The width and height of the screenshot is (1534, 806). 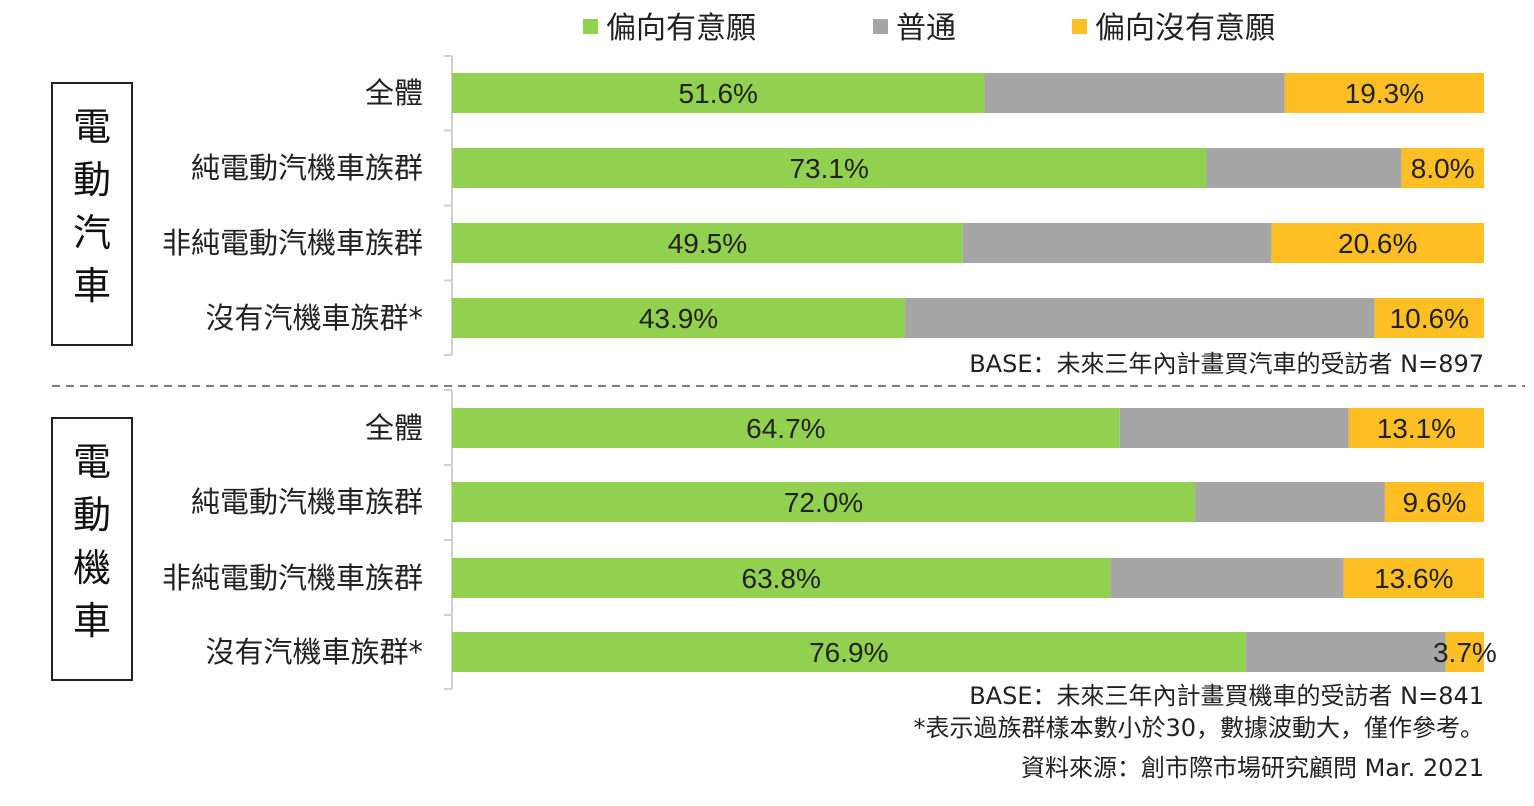 I want to click on footnote: 資料來源：創市際市場研究顧問 Mar. 2021, so click(x=1252, y=768).